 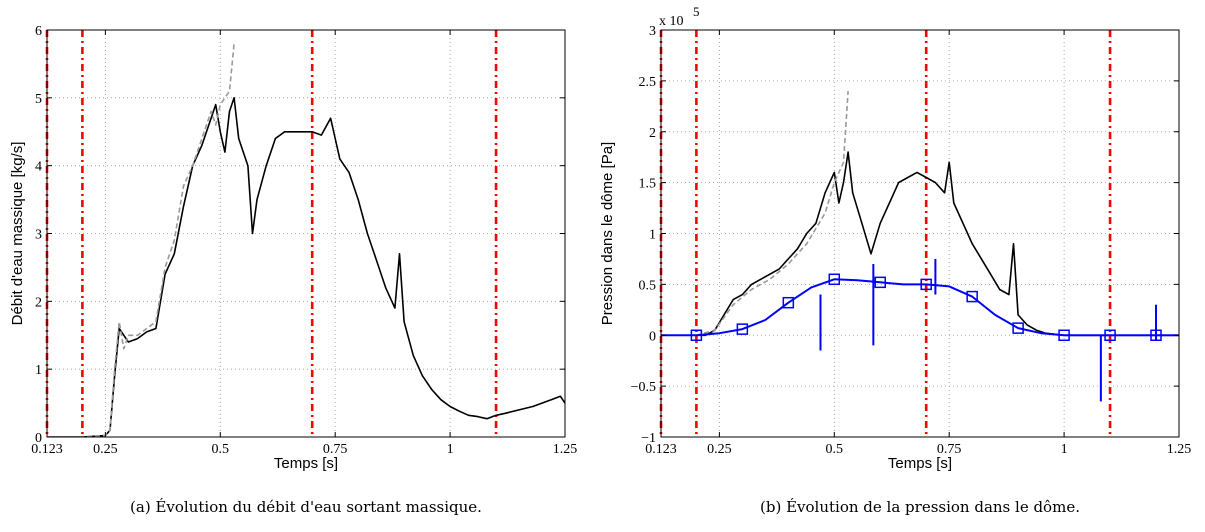 I want to click on y-tick-label: 1.5, so click(x=648, y=184).